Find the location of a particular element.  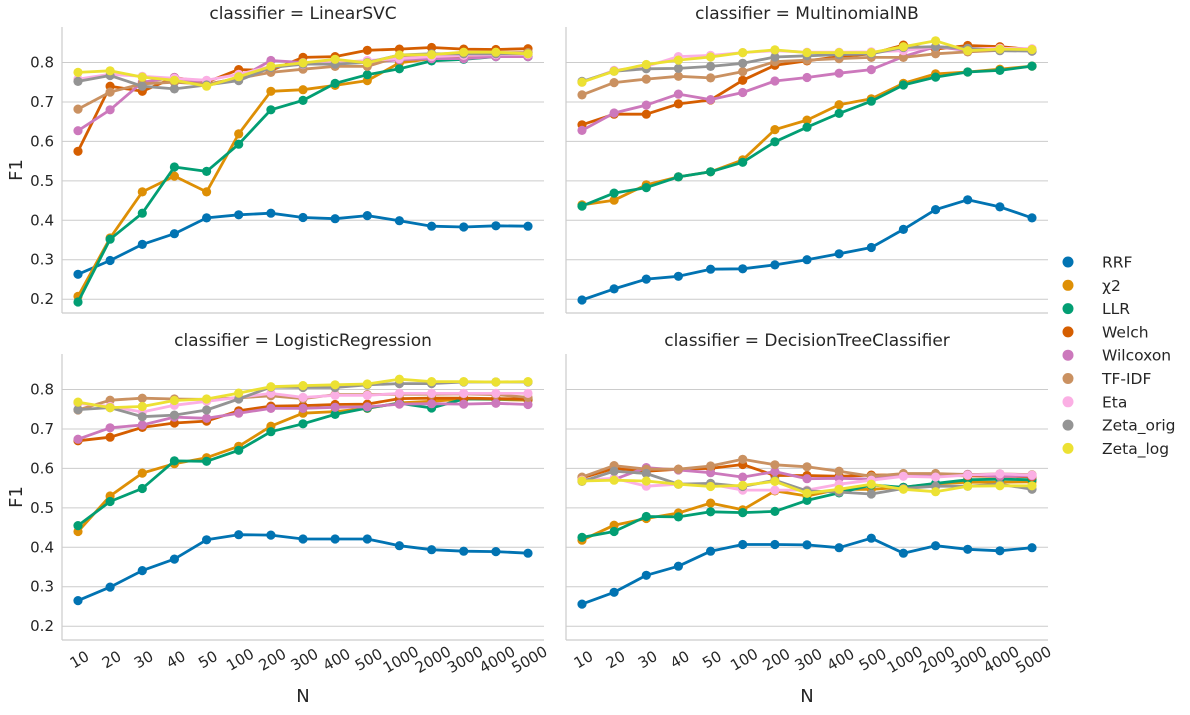

x-tick-label: 500 is located at coordinates (873, 660).